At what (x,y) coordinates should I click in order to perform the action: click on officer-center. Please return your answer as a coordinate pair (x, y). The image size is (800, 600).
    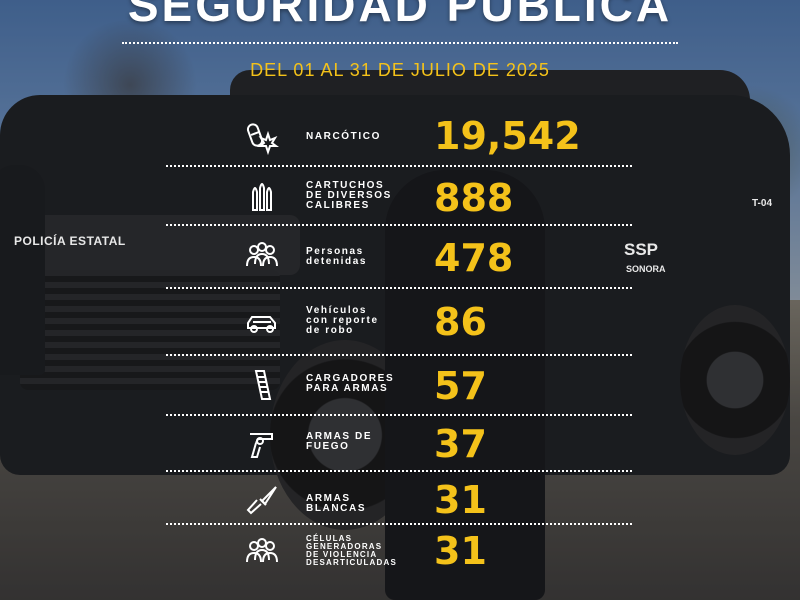
    Looking at the image, I should click on (465, 385).